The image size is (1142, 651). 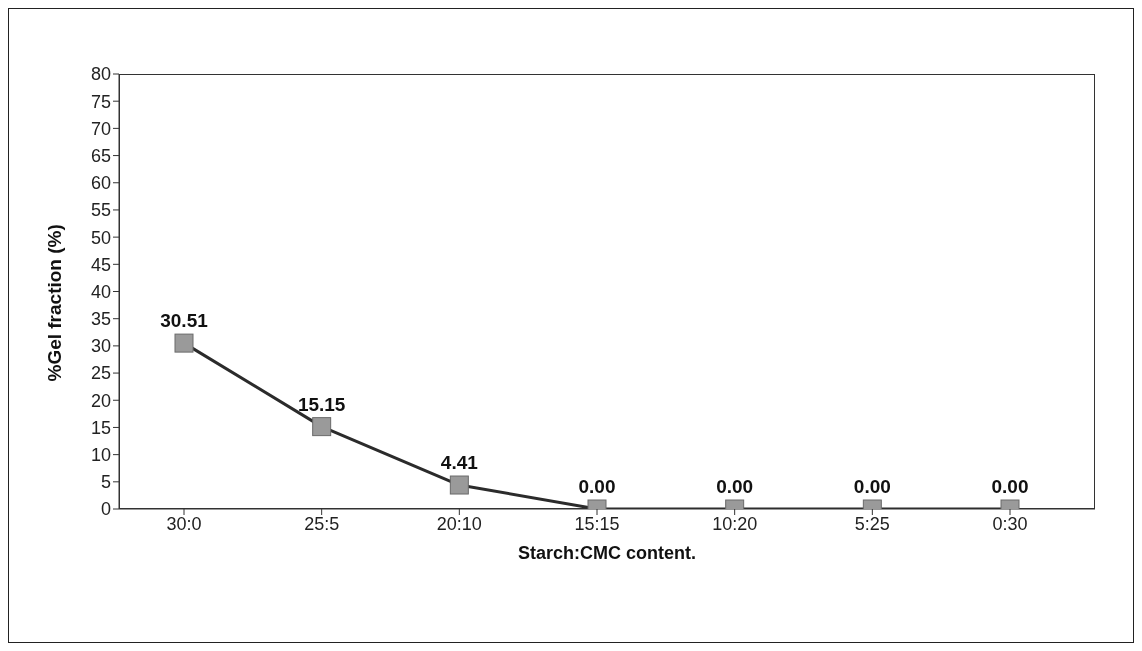 What do you see at coordinates (100, 427) in the screenshot?
I see `y-tick-label: 15` at bounding box center [100, 427].